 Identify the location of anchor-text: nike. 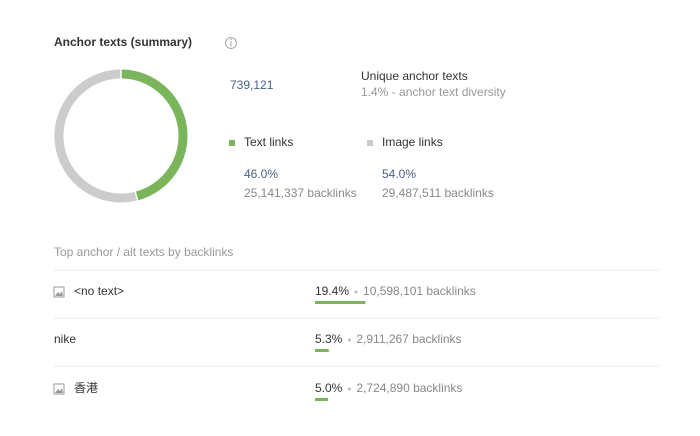
(65, 339).